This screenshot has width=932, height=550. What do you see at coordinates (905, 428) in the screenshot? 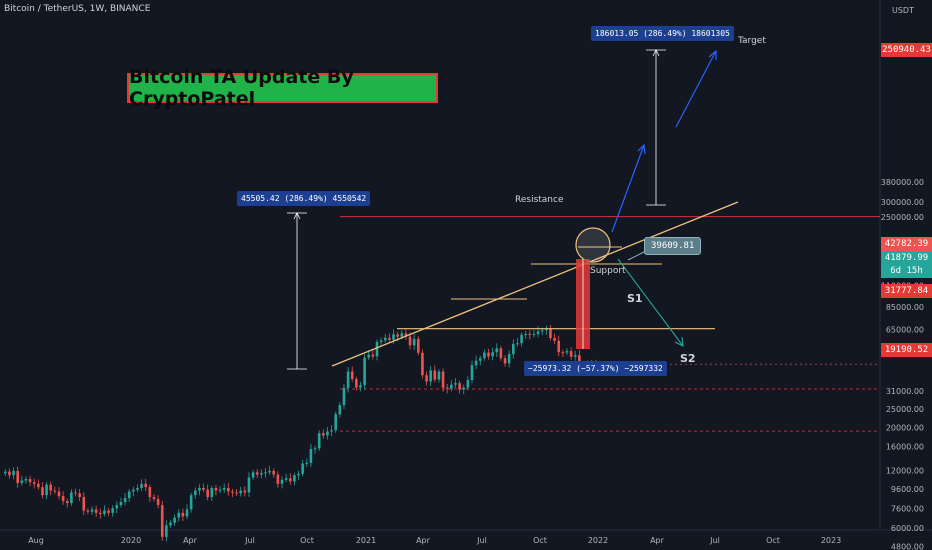
I see `y-tick-label: 20000.00` at bounding box center [905, 428].